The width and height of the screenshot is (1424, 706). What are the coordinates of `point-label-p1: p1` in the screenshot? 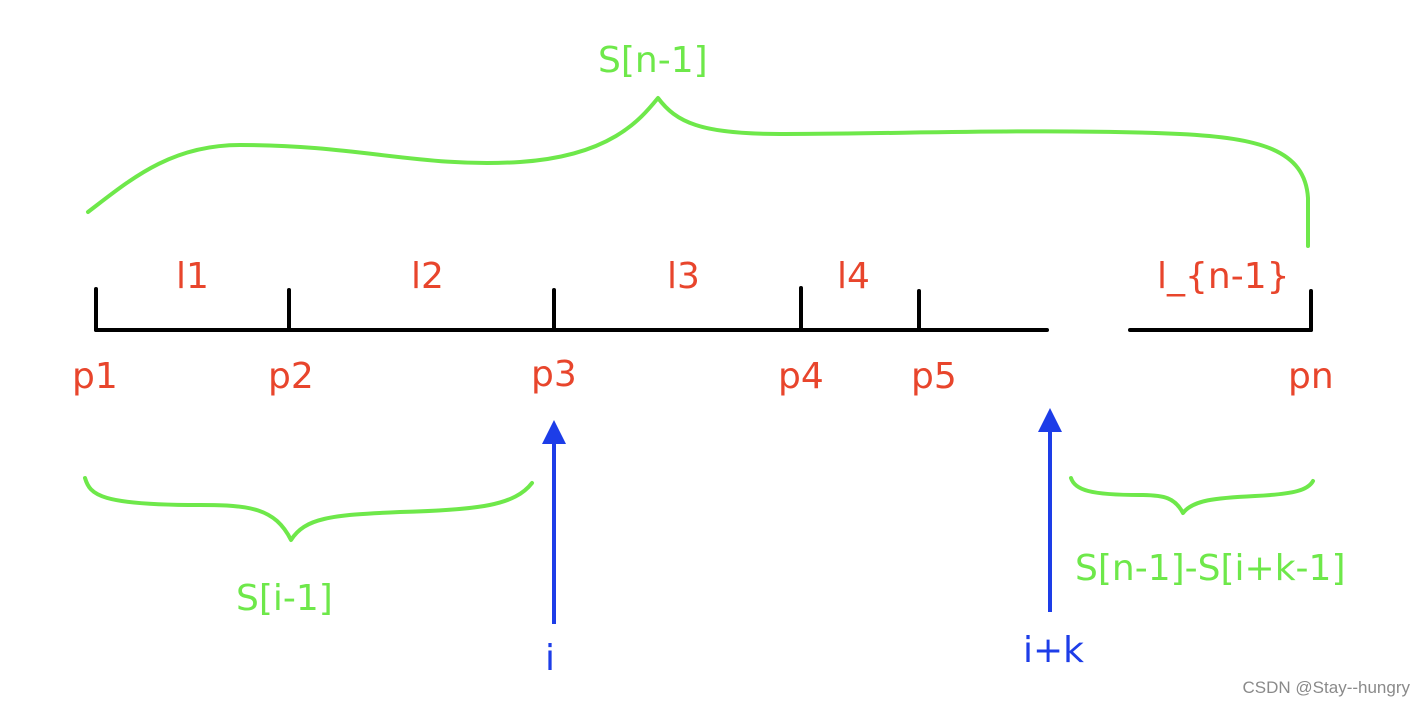 It's located at (95, 376).